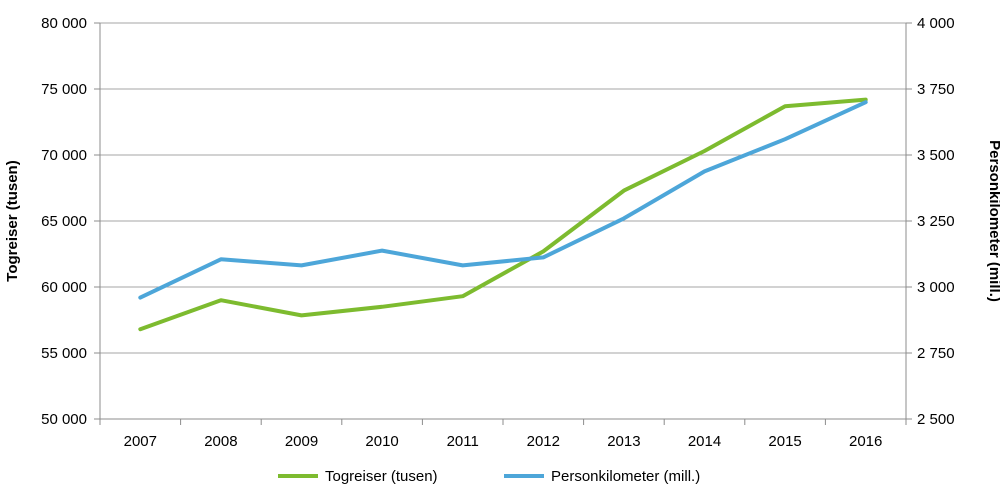 The height and width of the screenshot is (500, 1000). I want to click on right-axis-tick-labels: 2 500 2 750 3 000 3 250 3 500 3 750 4 000, so click(936, 221).